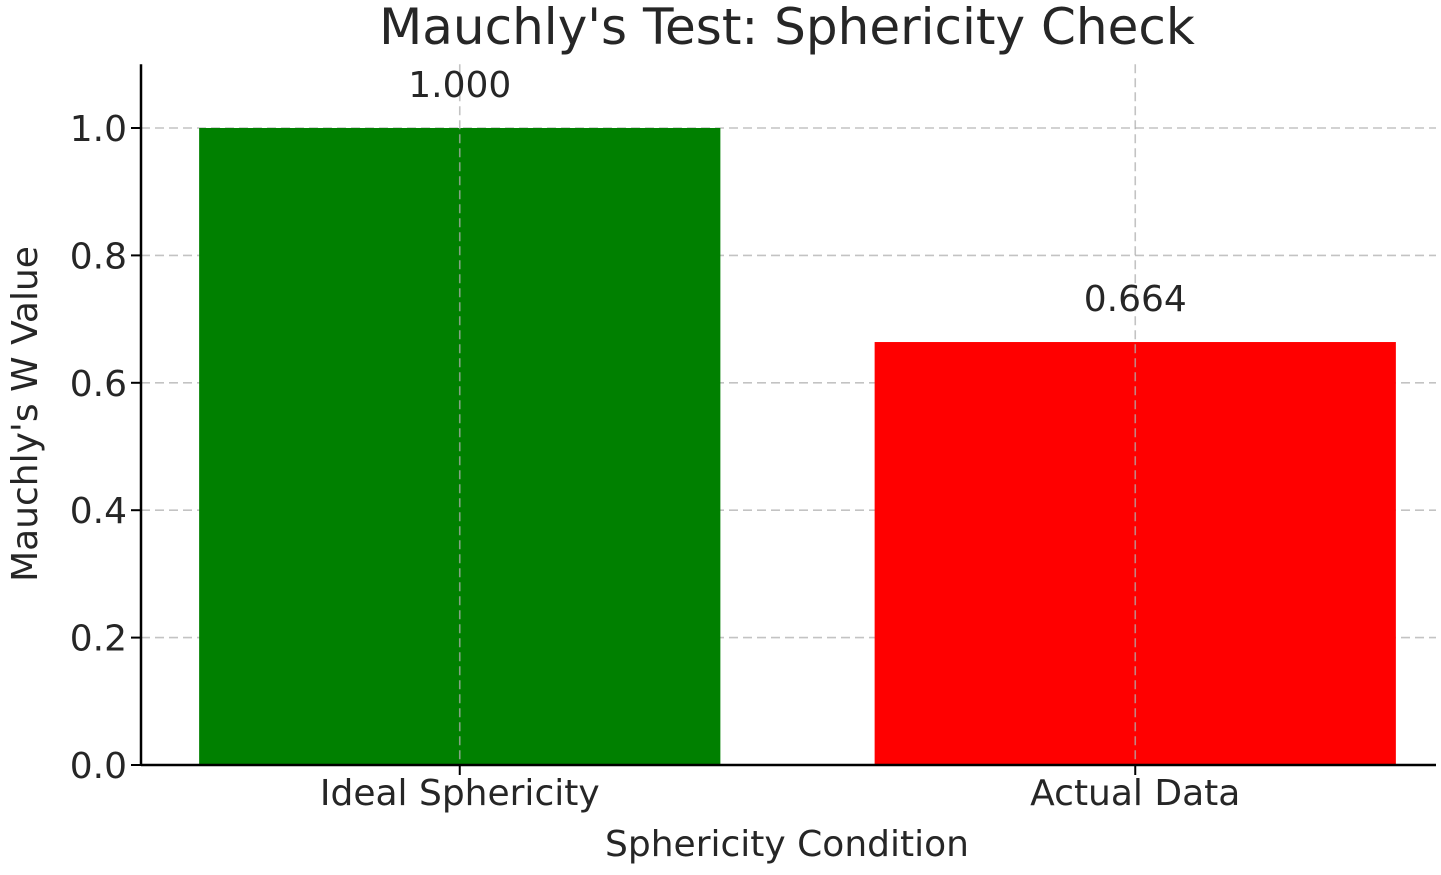 Image resolution: width=1441 pixels, height=875 pixels. I want to click on y-axis-label: Mauchly's W Value, so click(25, 414).